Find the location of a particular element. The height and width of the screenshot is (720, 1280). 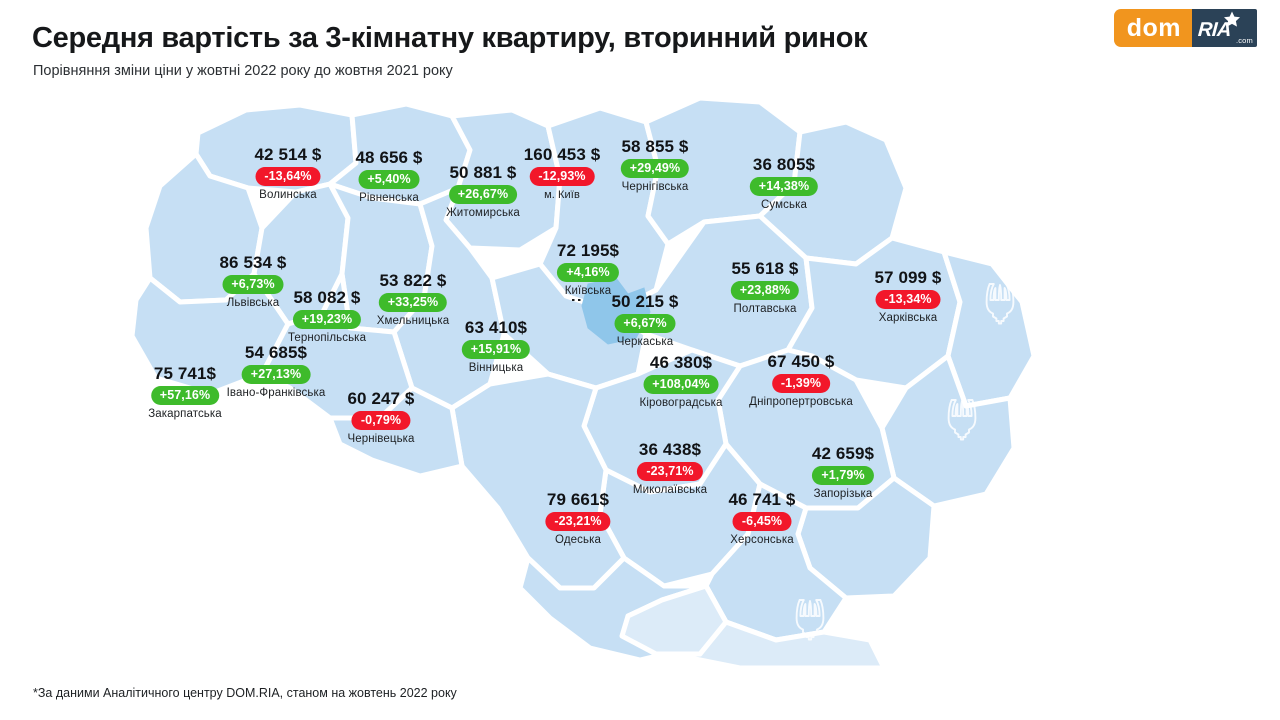

callout-kharkivska: 57 099 $ -13,34% Харківська is located at coordinates (908, 296).